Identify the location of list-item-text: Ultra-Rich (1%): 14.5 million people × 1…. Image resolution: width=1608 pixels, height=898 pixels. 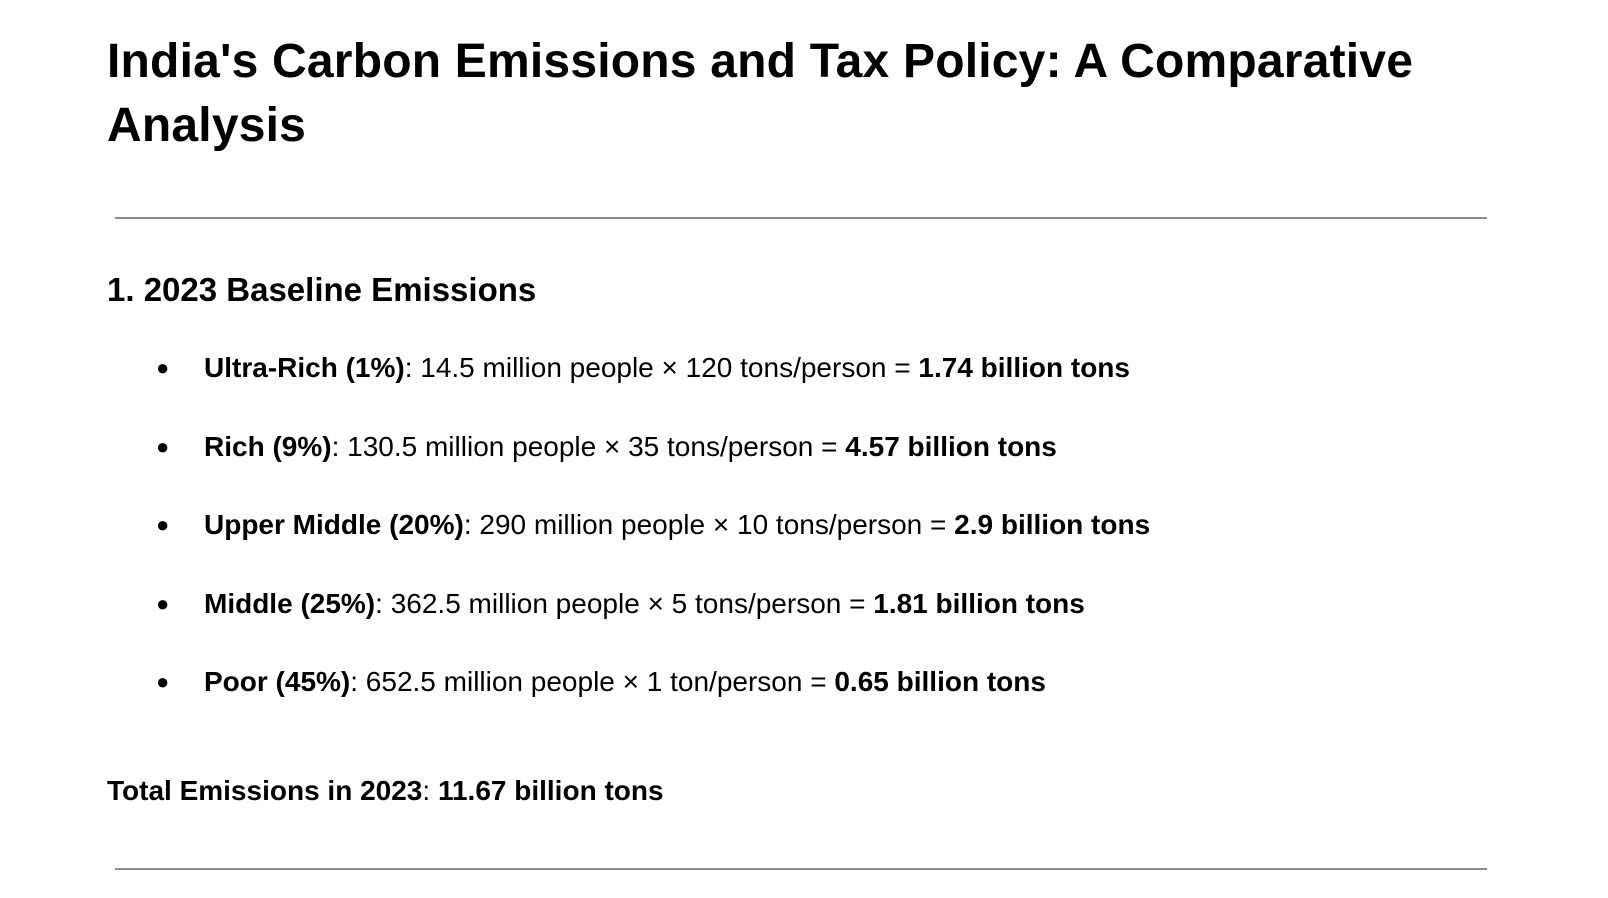
(667, 368).